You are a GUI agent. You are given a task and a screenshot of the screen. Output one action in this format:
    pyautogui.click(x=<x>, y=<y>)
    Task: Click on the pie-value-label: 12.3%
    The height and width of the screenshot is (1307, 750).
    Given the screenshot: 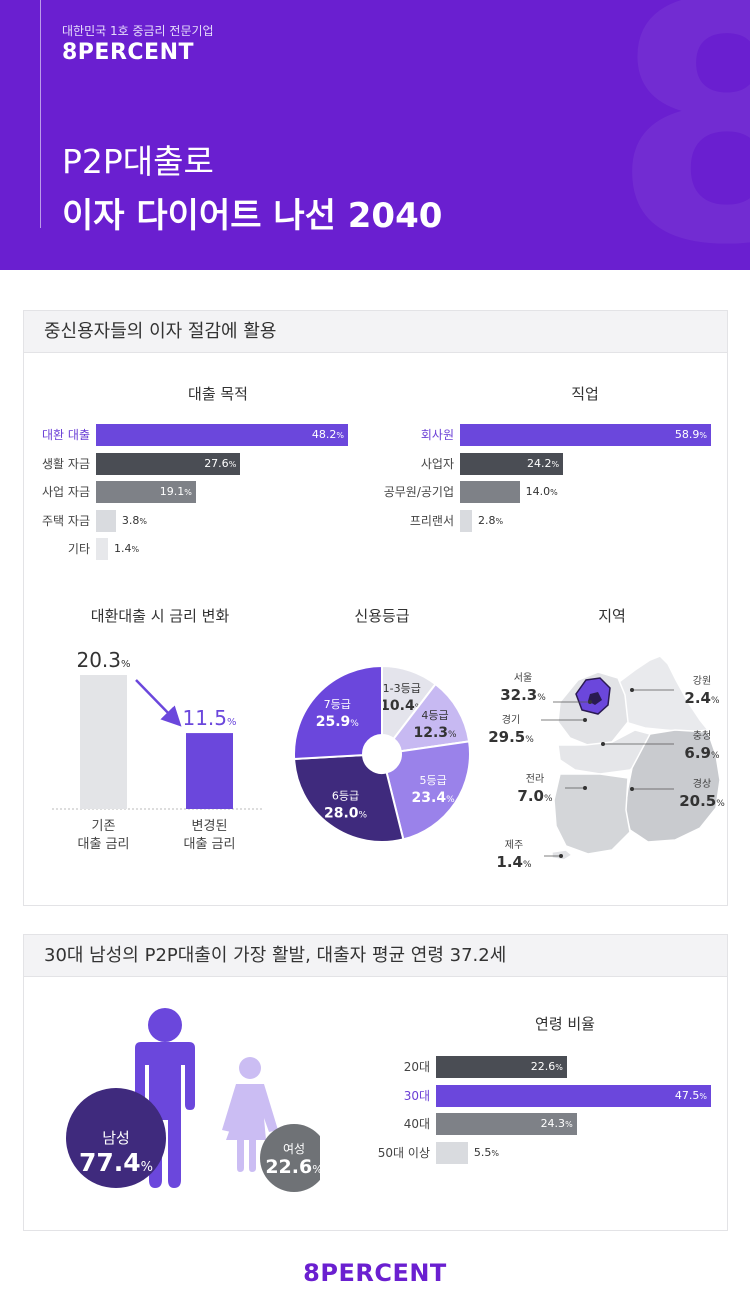 What is the action you would take?
    pyautogui.click(x=435, y=733)
    